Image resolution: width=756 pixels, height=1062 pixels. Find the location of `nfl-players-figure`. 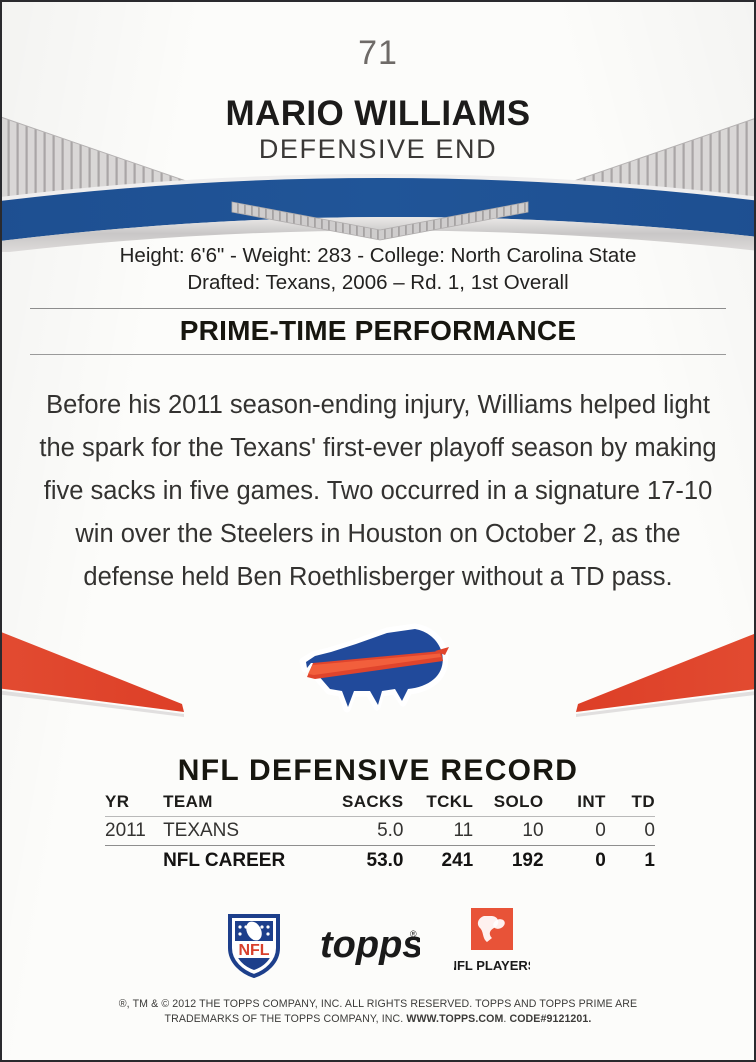

nfl-players-figure is located at coordinates (488, 929).